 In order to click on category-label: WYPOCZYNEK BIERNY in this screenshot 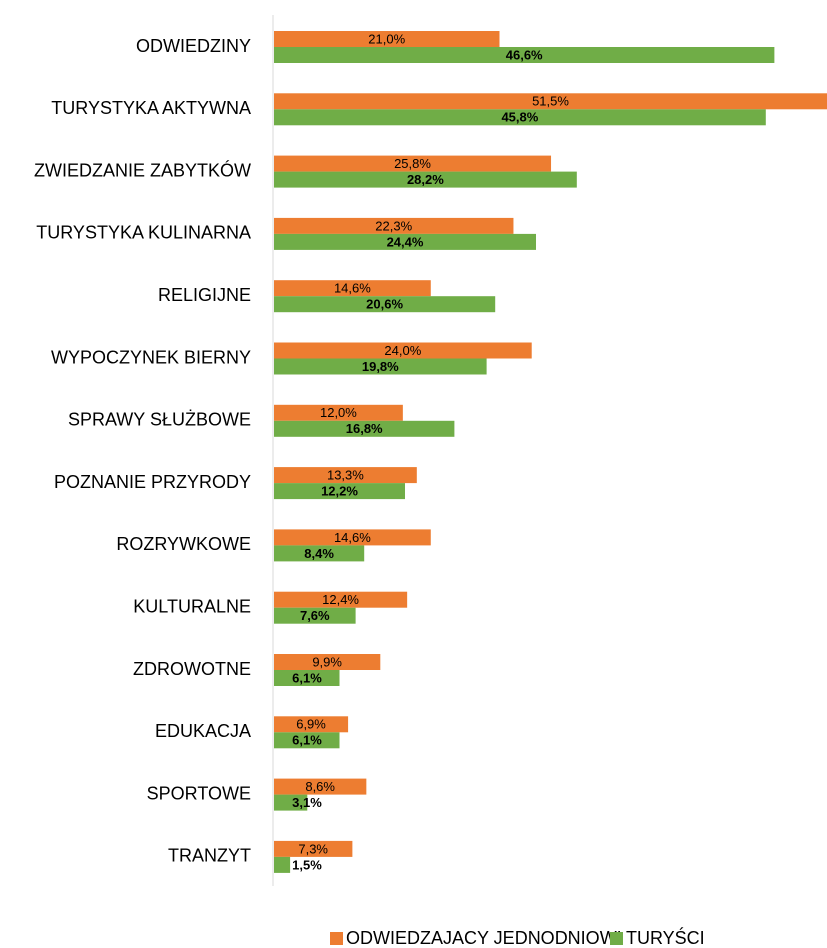, I will do `click(151, 357)`.